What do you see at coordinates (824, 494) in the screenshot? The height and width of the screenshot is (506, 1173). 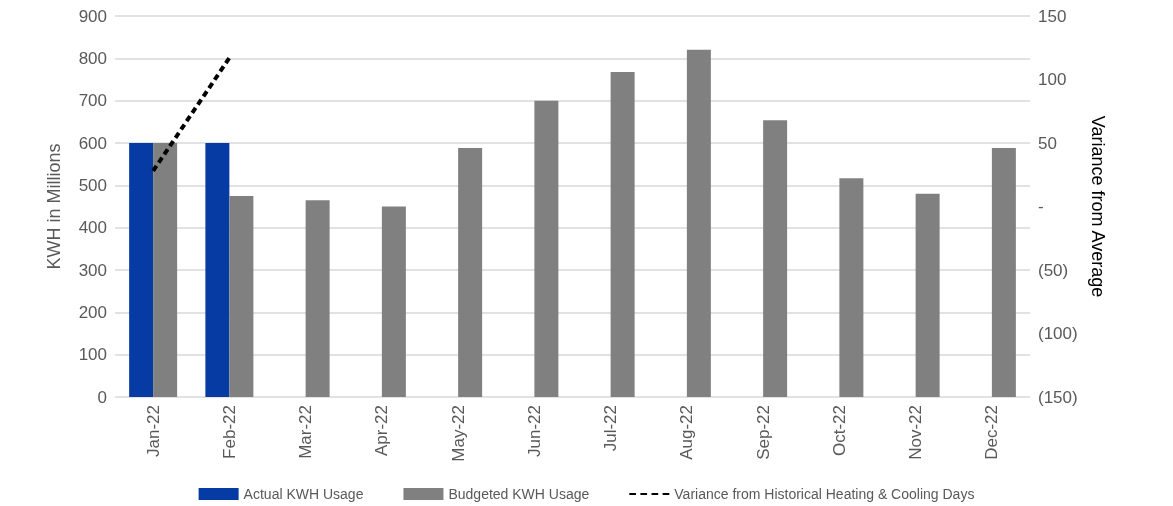 I see `legend-label: Variance from Historical Heating & Cooling Days` at bounding box center [824, 494].